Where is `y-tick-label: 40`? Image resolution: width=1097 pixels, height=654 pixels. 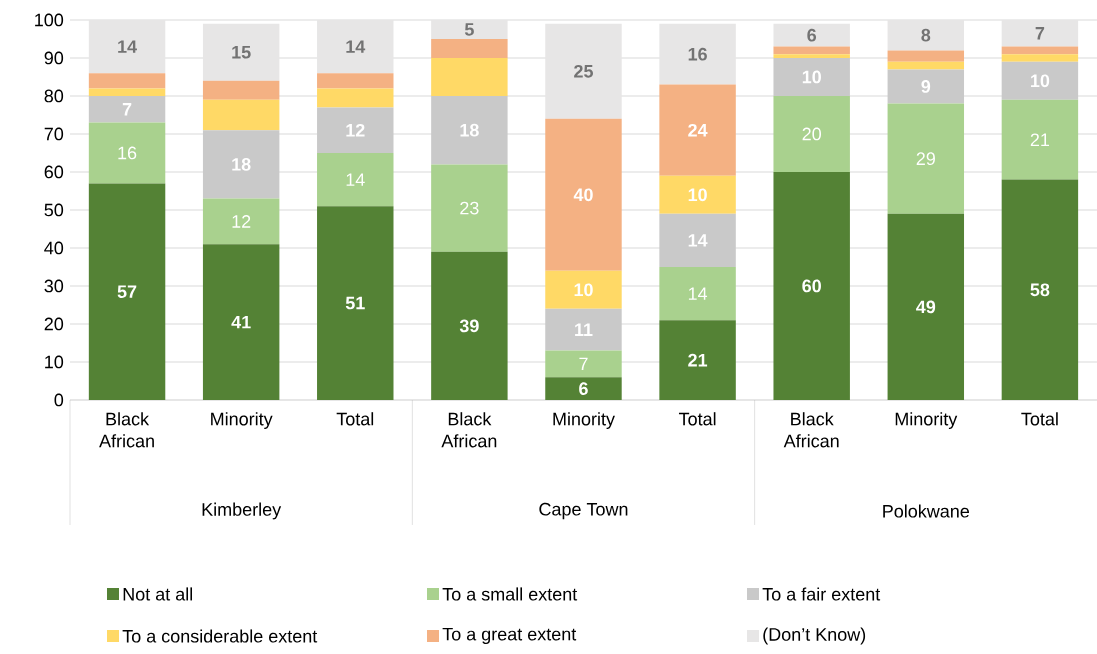
y-tick-label: 40 is located at coordinates (54, 248).